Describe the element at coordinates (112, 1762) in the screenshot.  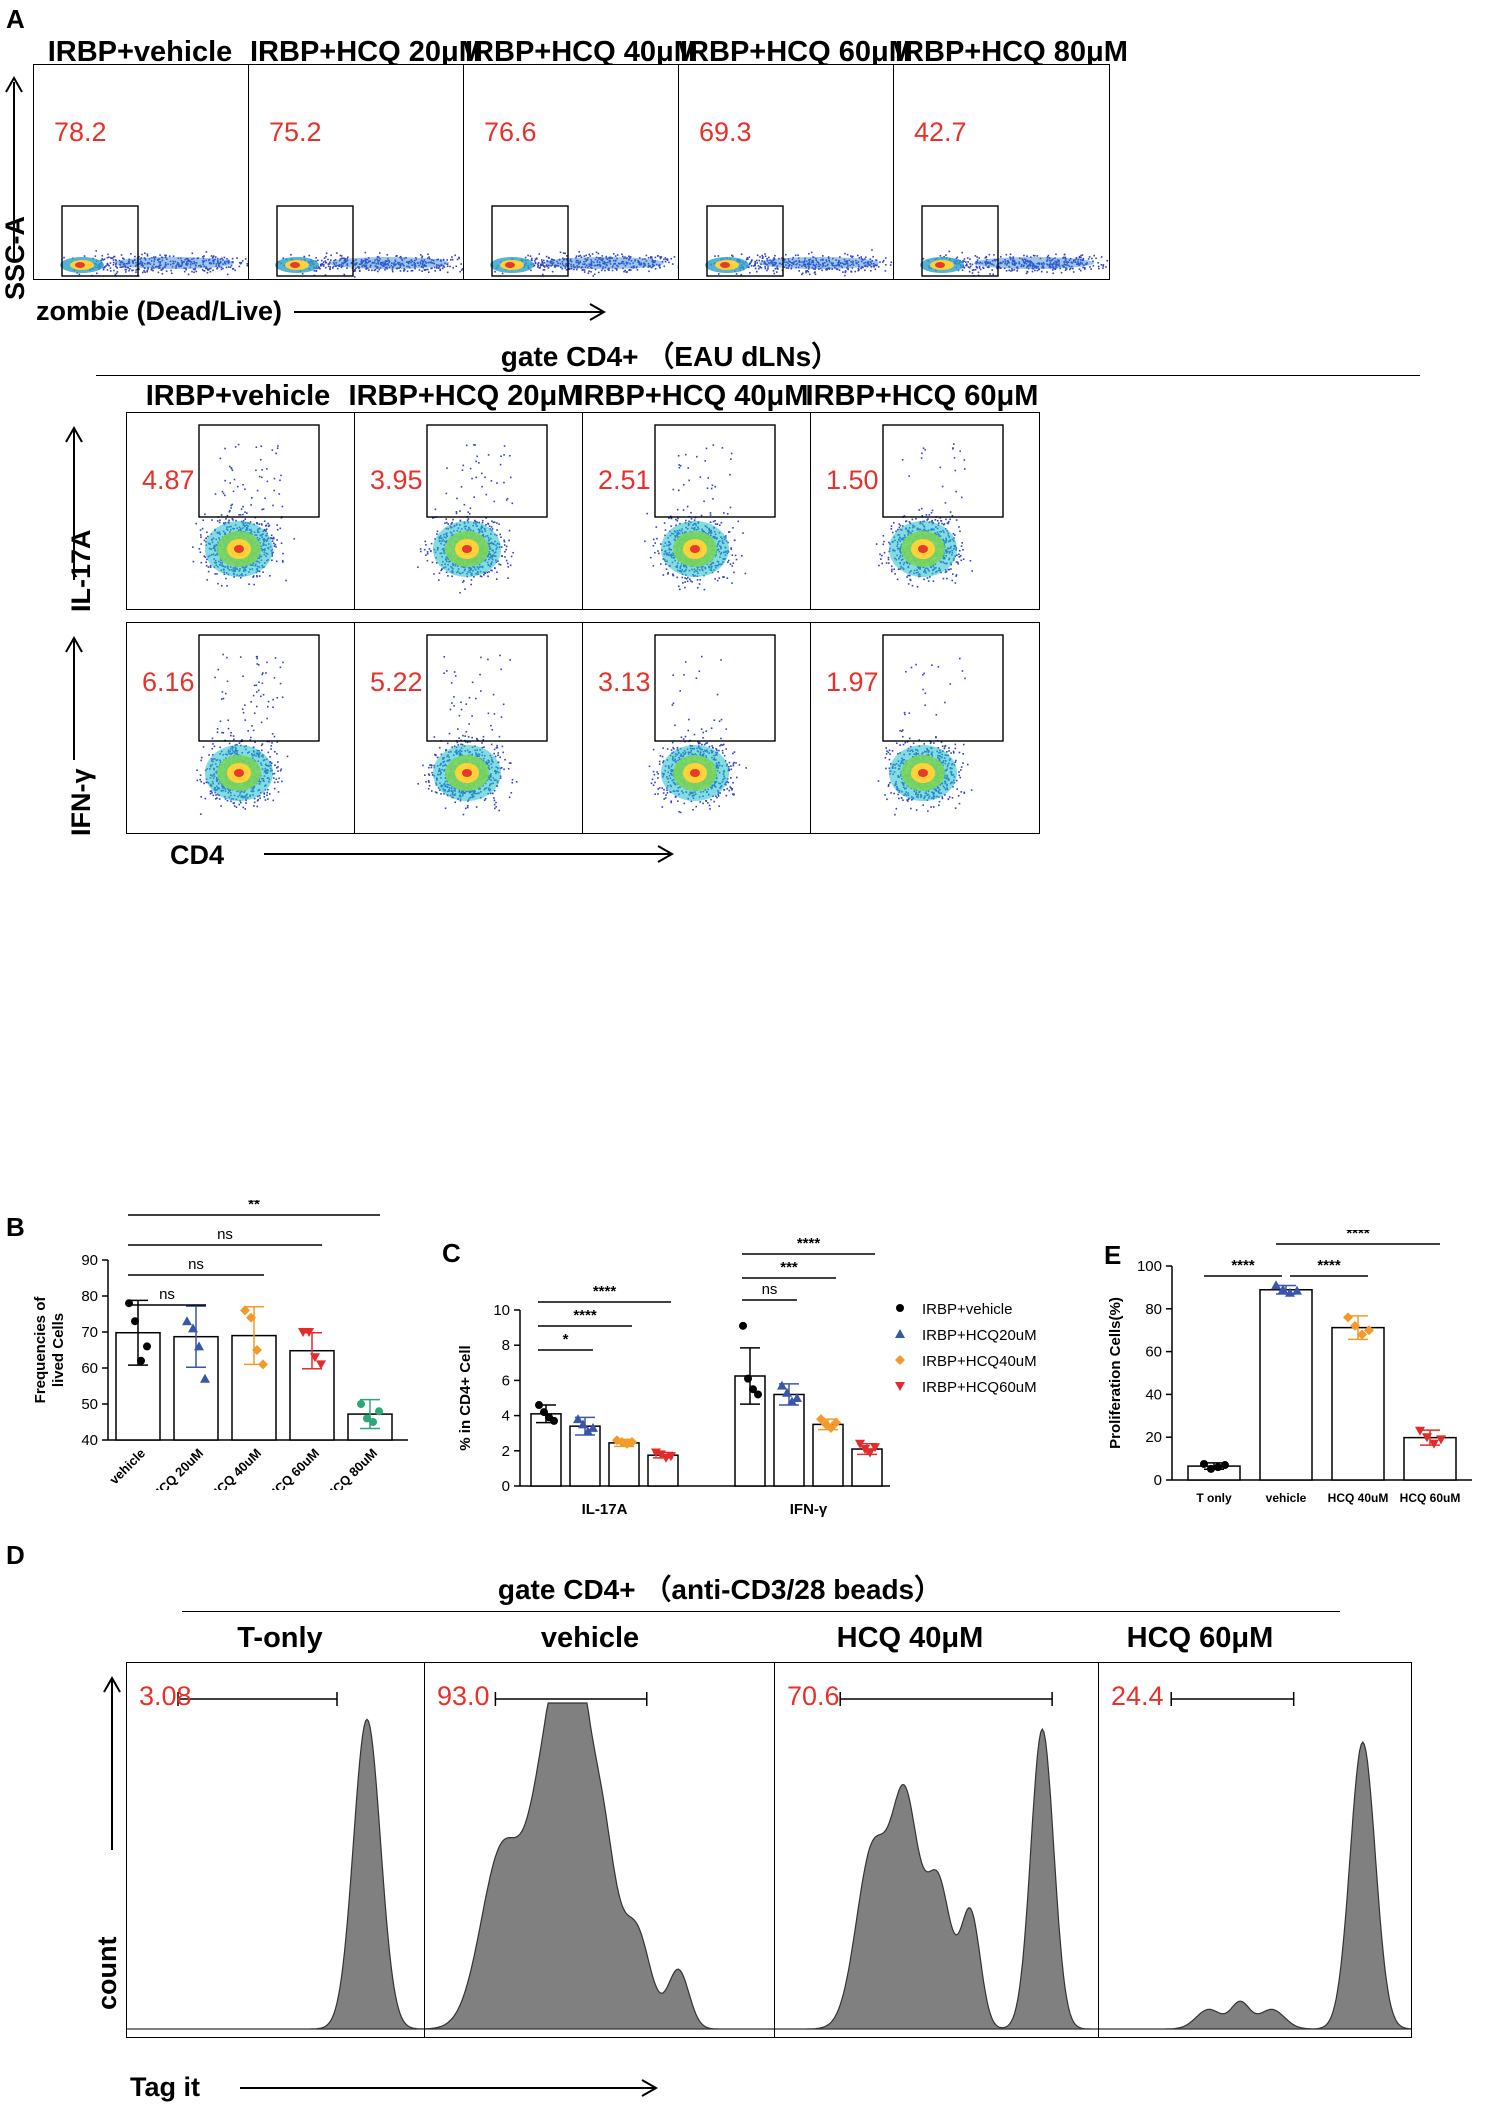
I see `count-axis-arrow` at that location.